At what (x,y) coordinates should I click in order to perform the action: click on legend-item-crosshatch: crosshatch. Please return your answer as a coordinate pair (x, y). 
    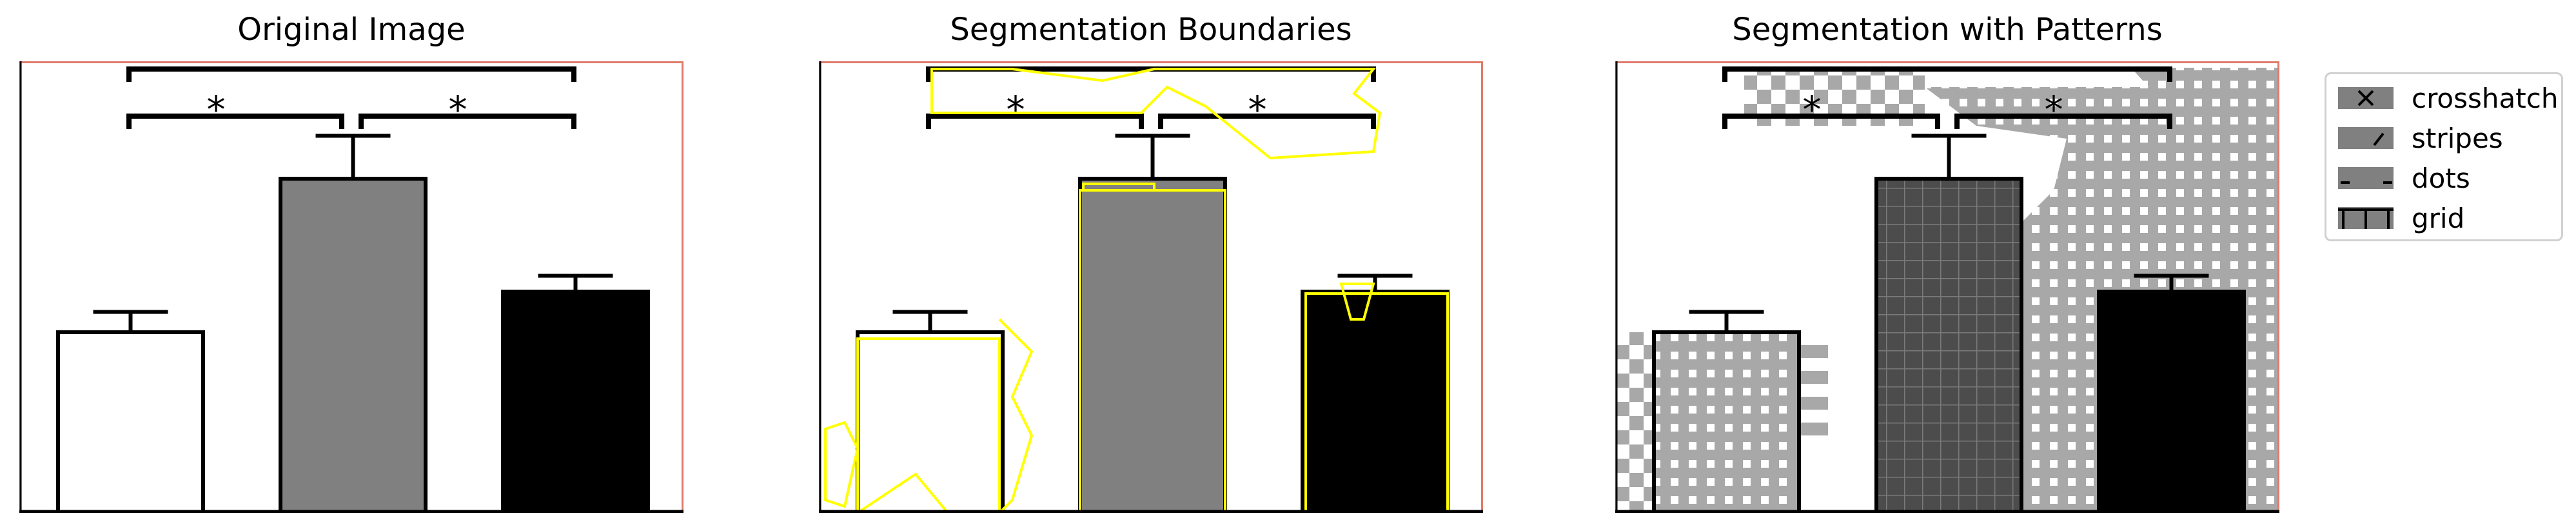
    Looking at the image, I should click on (2448, 98).